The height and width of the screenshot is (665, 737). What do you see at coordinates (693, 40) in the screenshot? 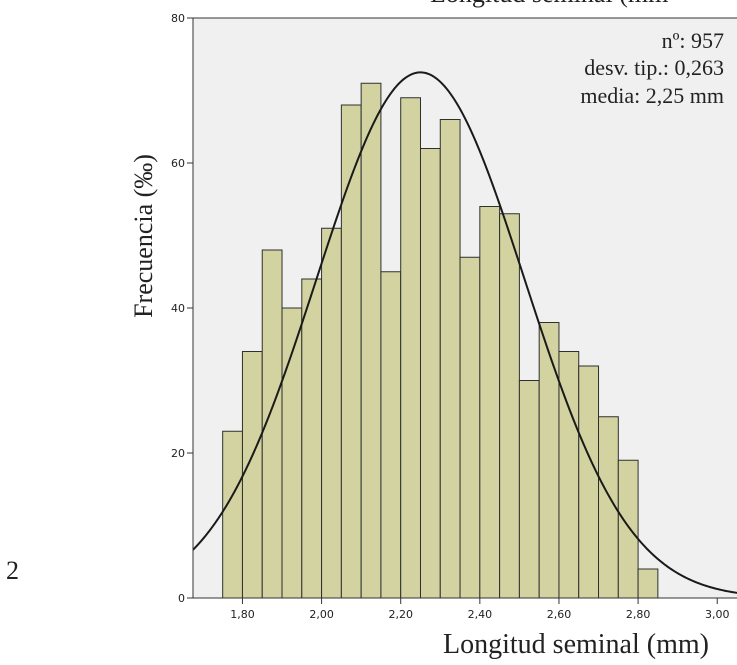
I see `annotation-n: nº: 957` at bounding box center [693, 40].